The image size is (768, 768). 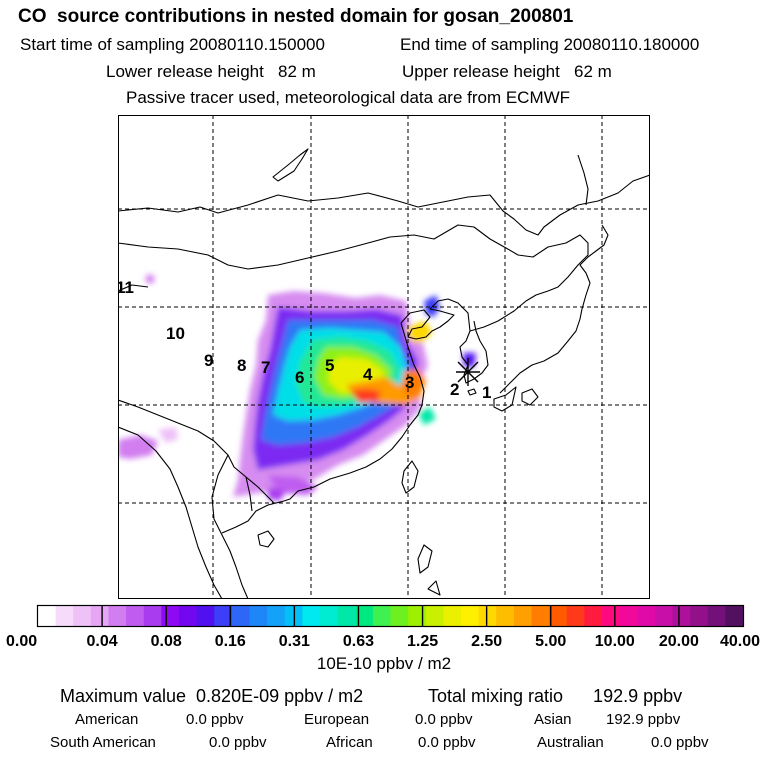 I want to click on european-label: European, so click(x=337, y=719).